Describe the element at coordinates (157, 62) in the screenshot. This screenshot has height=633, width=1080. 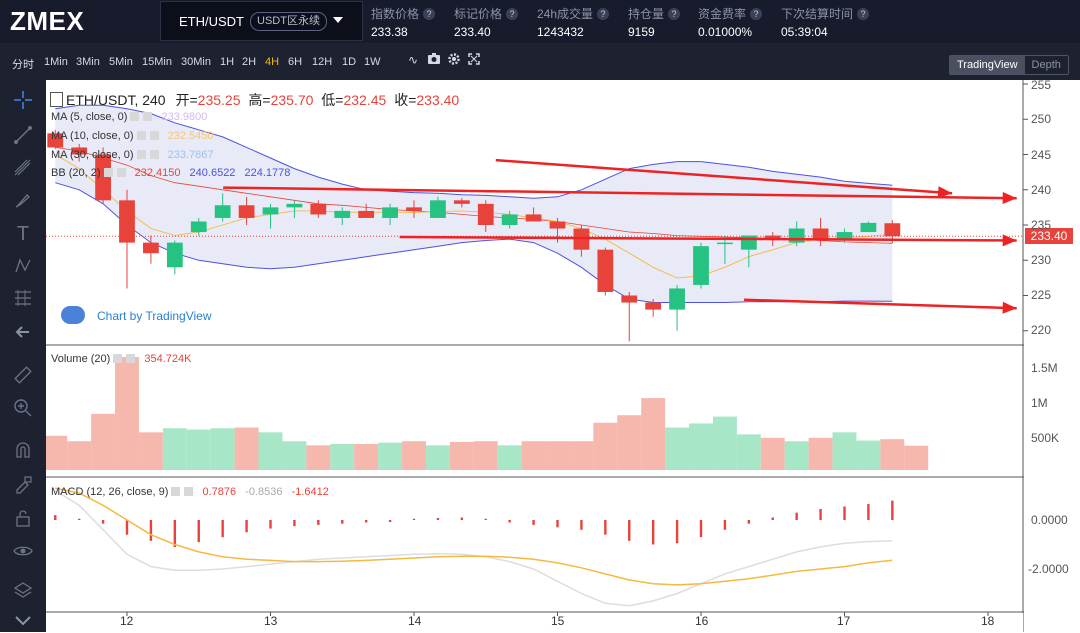
I see `interval-15min: 15Min` at that location.